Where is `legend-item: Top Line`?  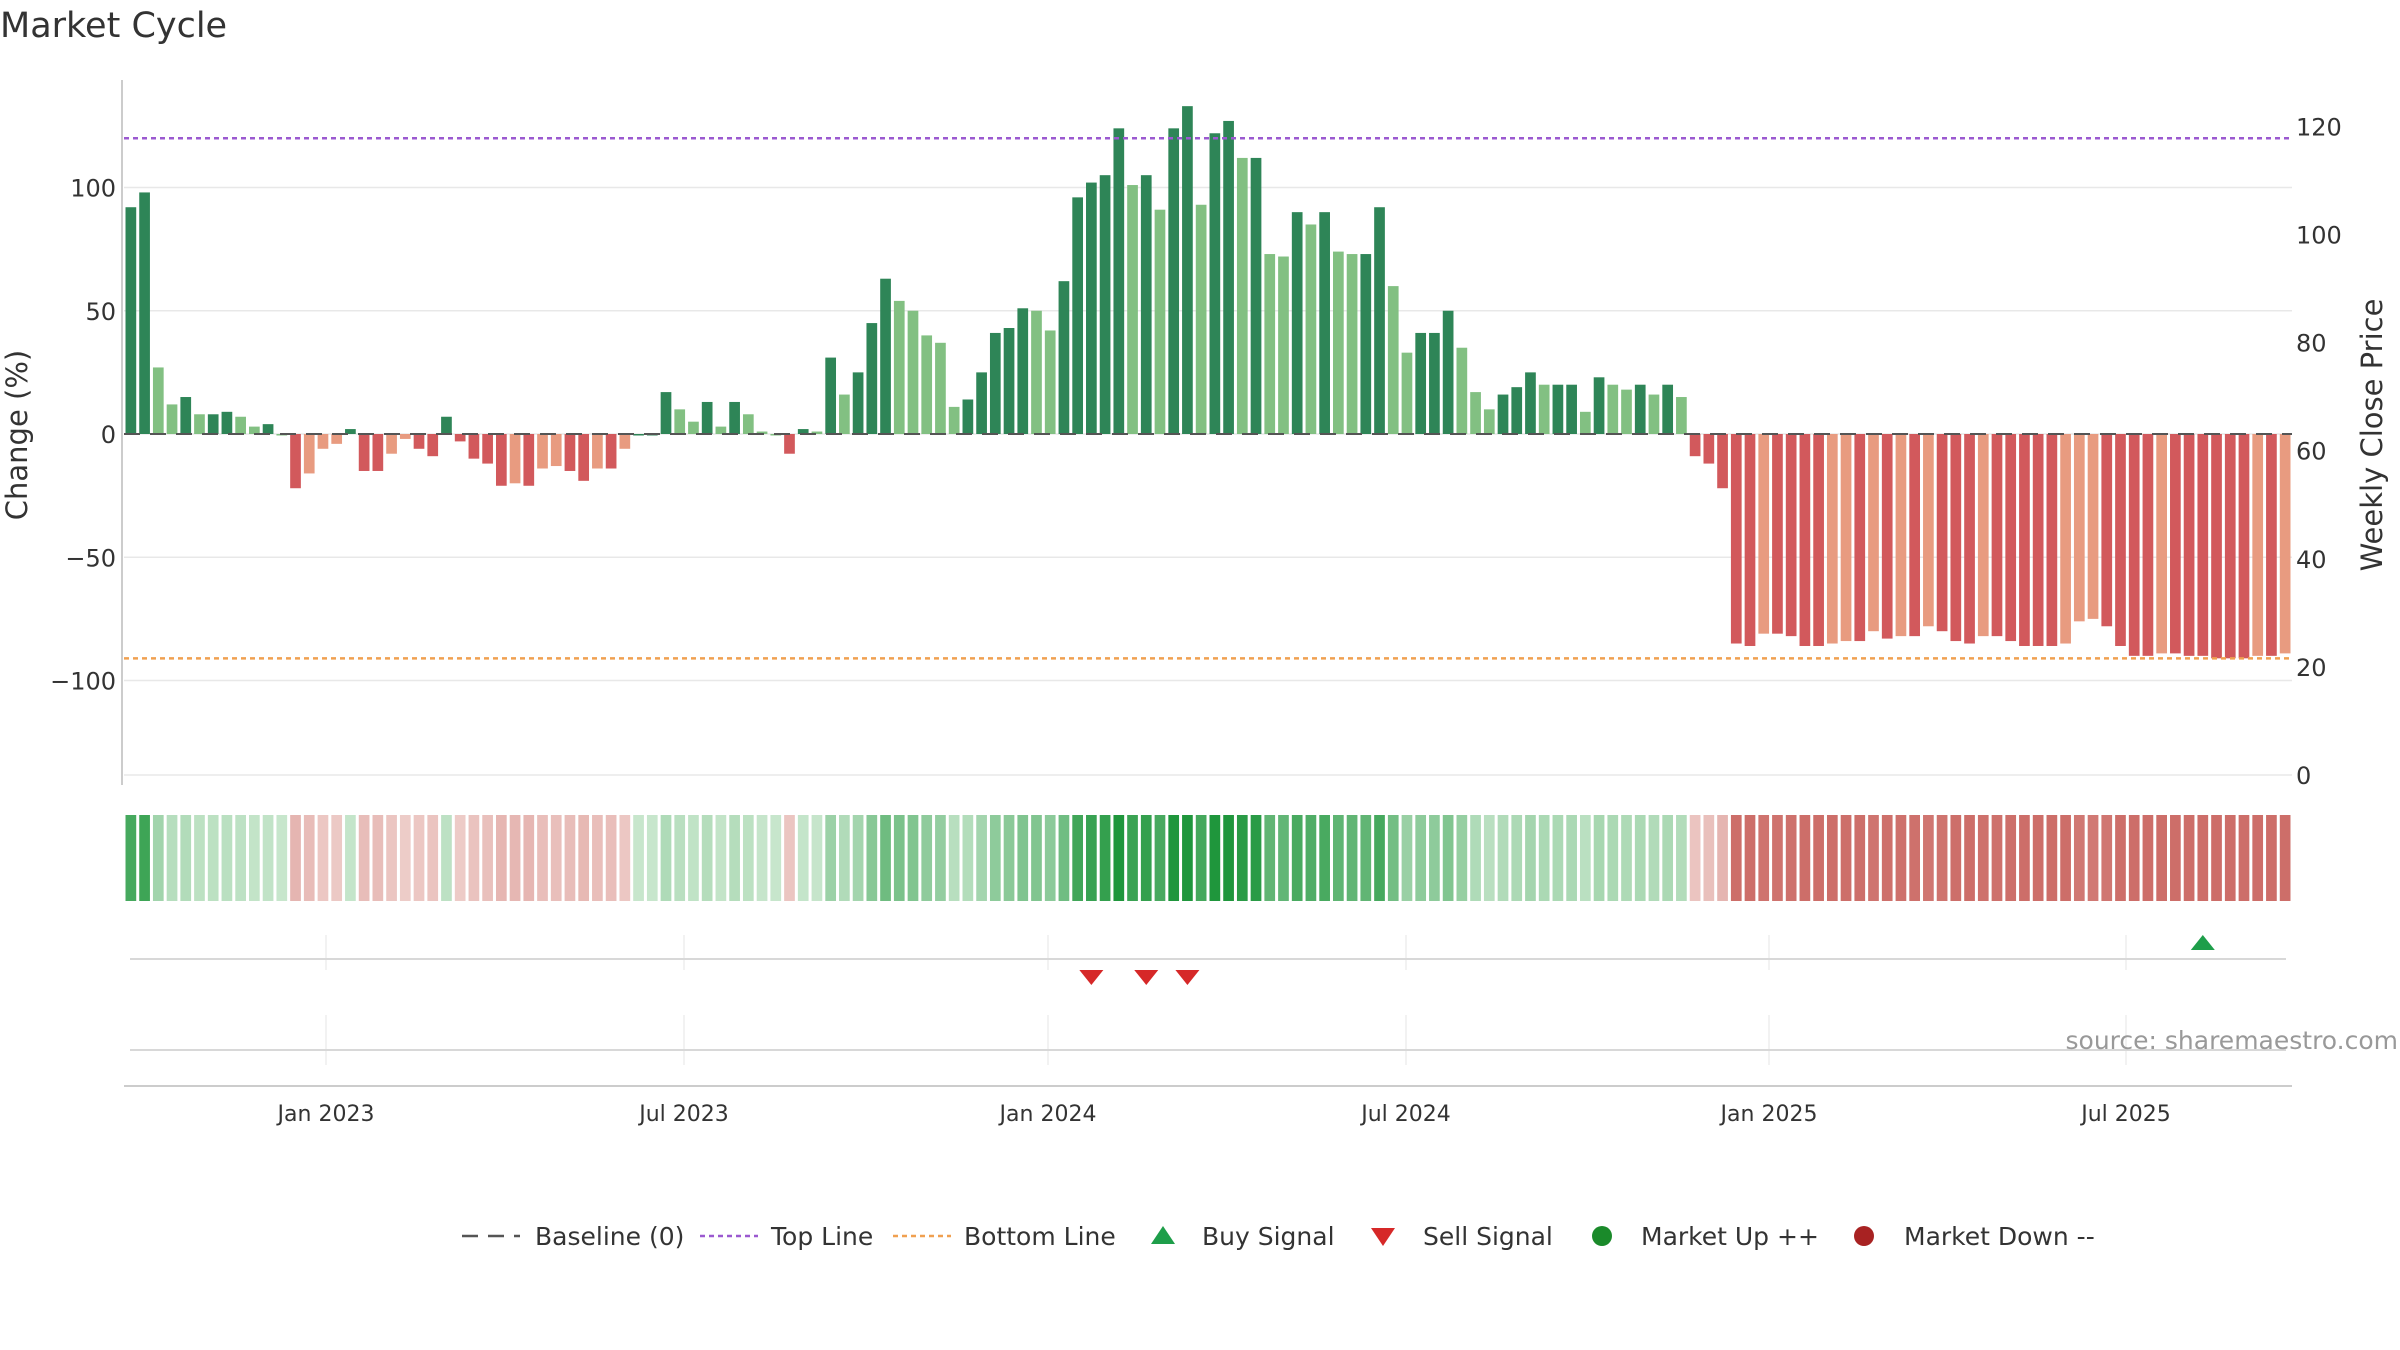 legend-item: Top Line is located at coordinates (786, 1236).